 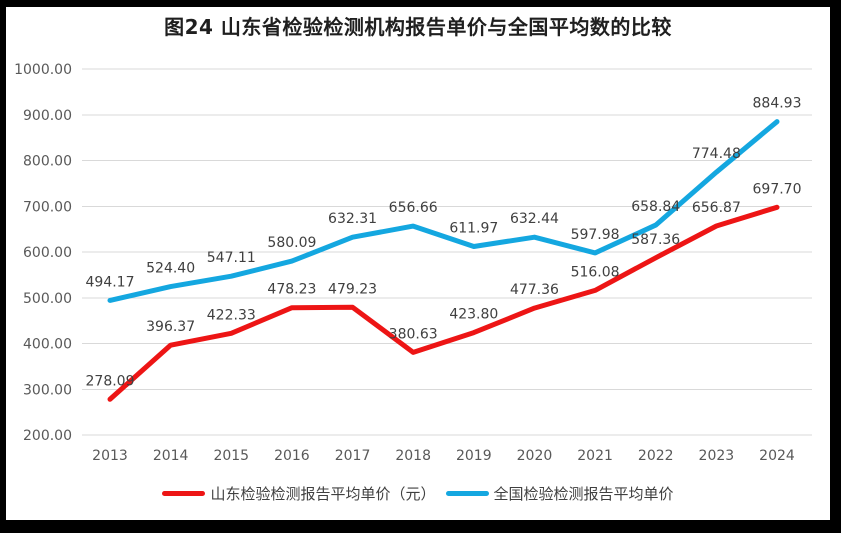 I want to click on x-axis-tick-label: 2023, so click(x=717, y=456).